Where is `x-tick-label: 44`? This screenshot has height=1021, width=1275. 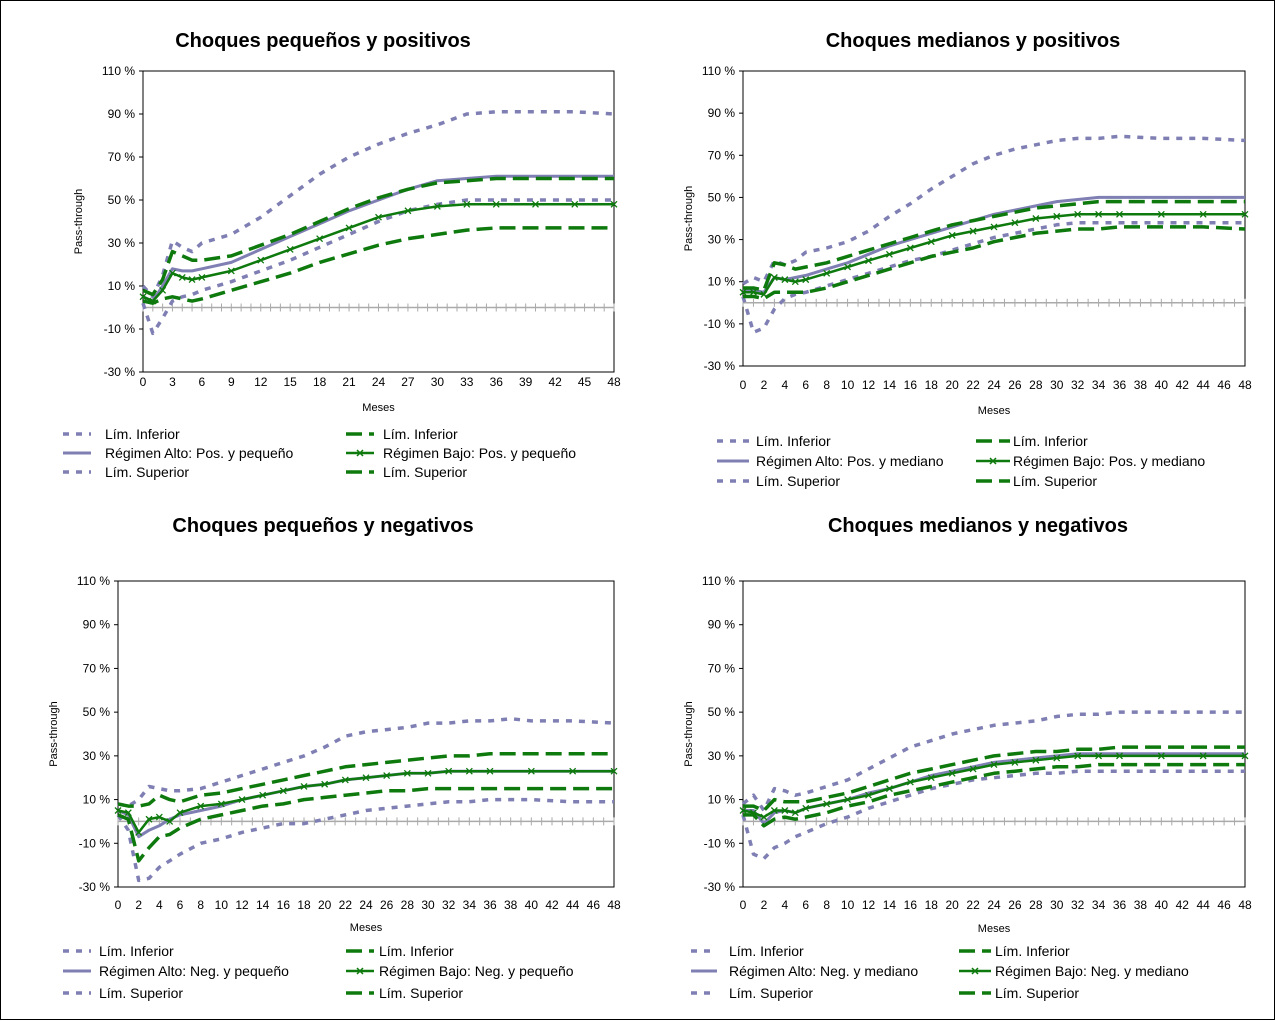
x-tick-label: 44 is located at coordinates (1203, 385).